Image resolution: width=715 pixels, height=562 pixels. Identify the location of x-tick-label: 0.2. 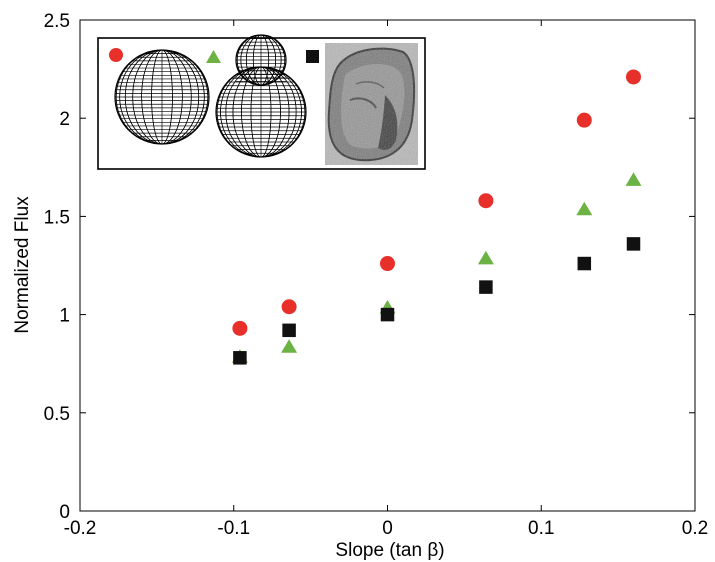
(695, 528).